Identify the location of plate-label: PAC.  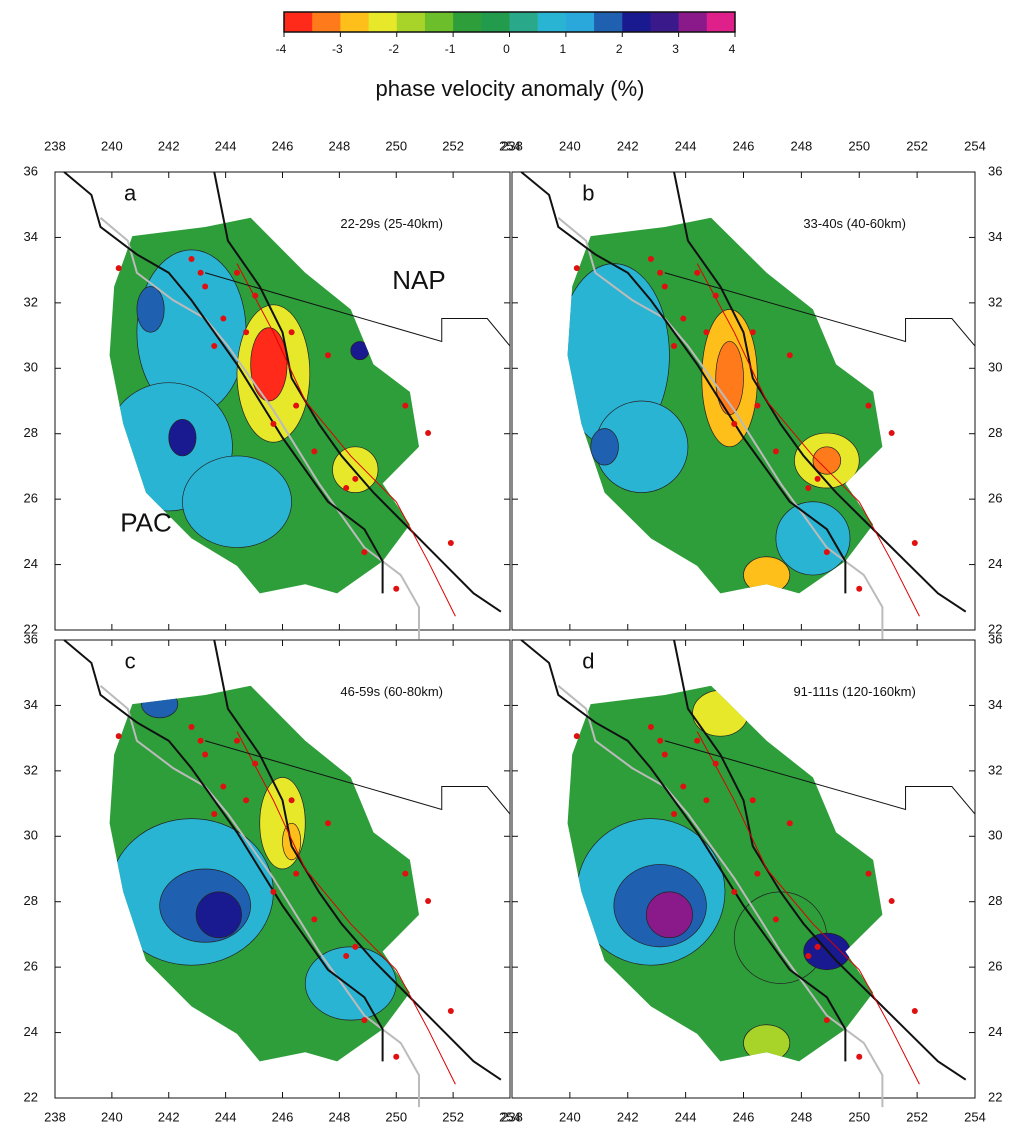
(146, 523).